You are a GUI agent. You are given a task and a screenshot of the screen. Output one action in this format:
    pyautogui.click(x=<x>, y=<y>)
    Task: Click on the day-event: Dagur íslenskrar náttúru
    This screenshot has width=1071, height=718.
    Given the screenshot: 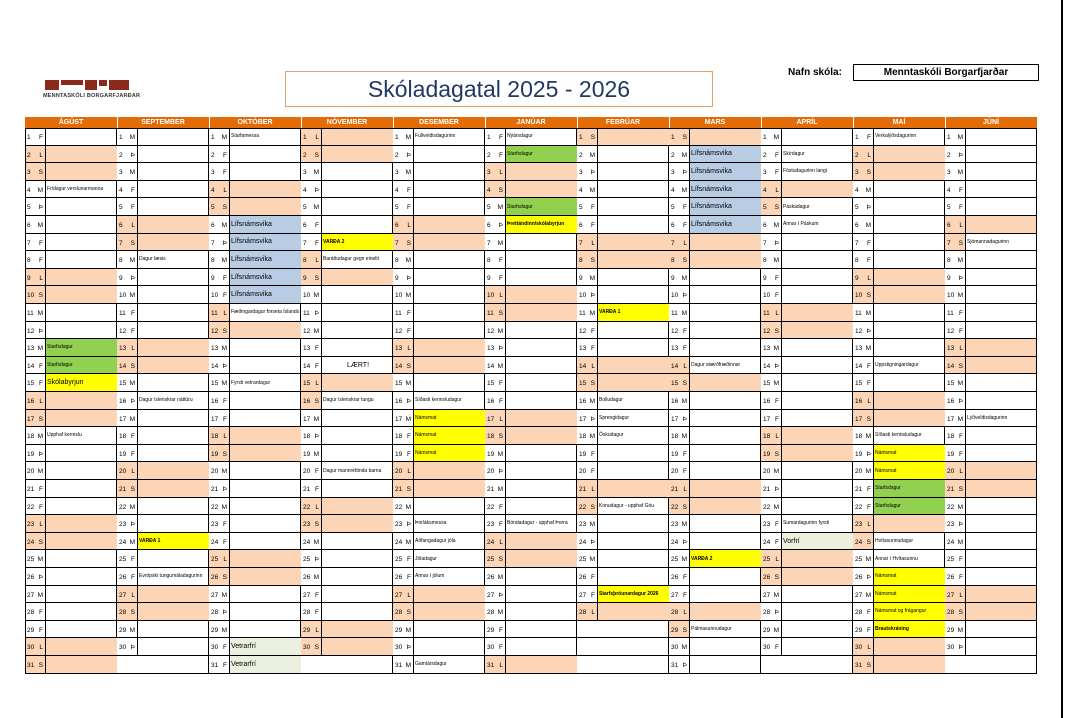 What is the action you would take?
    pyautogui.click(x=166, y=400)
    